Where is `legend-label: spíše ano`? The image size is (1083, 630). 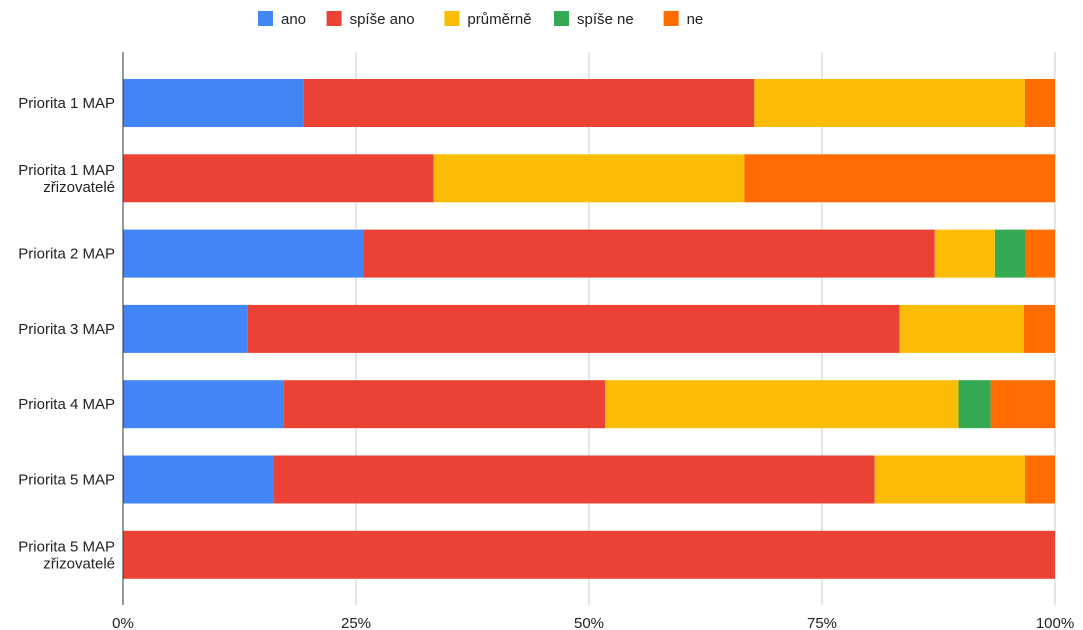
legend-label: spíše ano is located at coordinates (382, 19).